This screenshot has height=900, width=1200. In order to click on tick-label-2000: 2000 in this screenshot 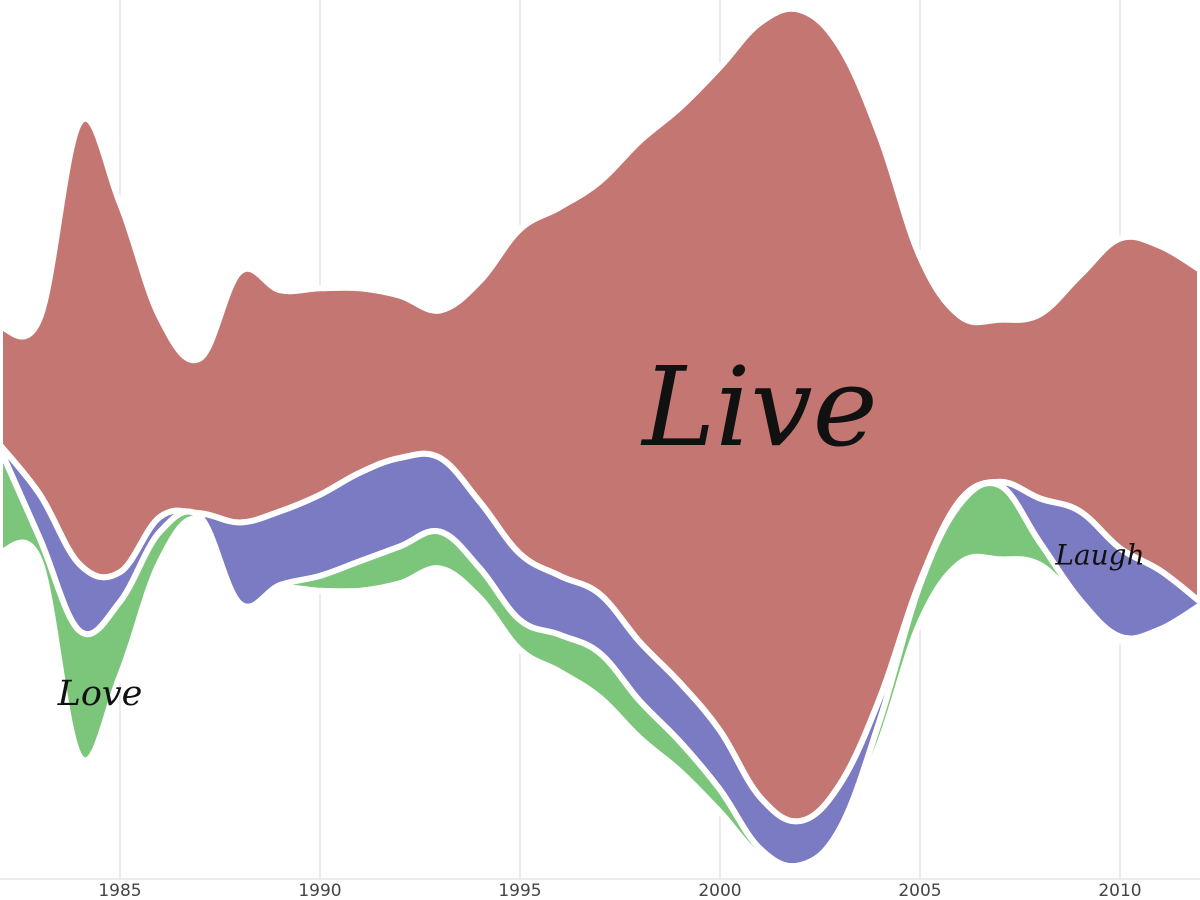, I will do `click(719, 890)`.